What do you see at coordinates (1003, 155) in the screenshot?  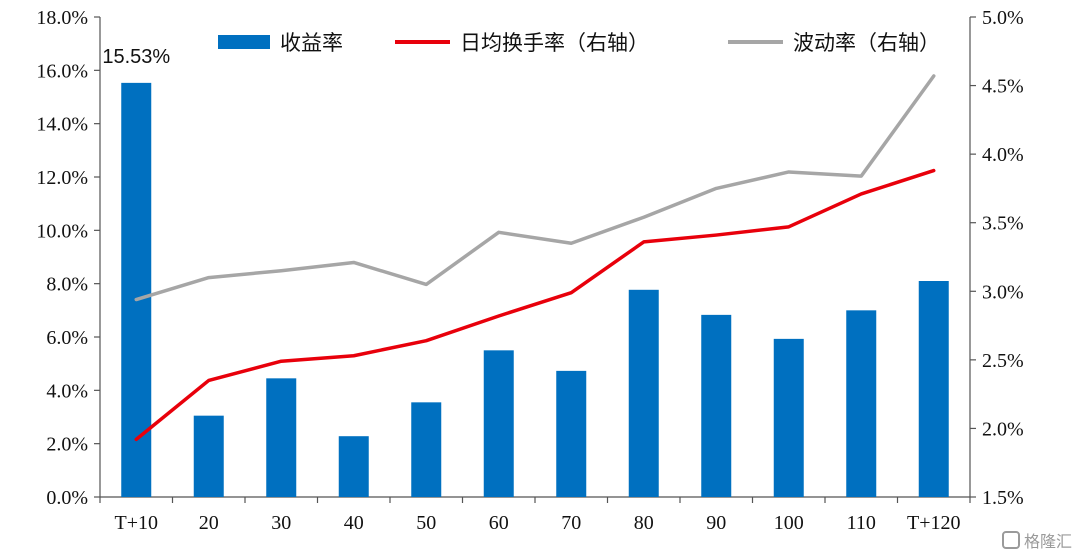 I see `y-axis-right-tick-label: 4.0%` at bounding box center [1003, 155].